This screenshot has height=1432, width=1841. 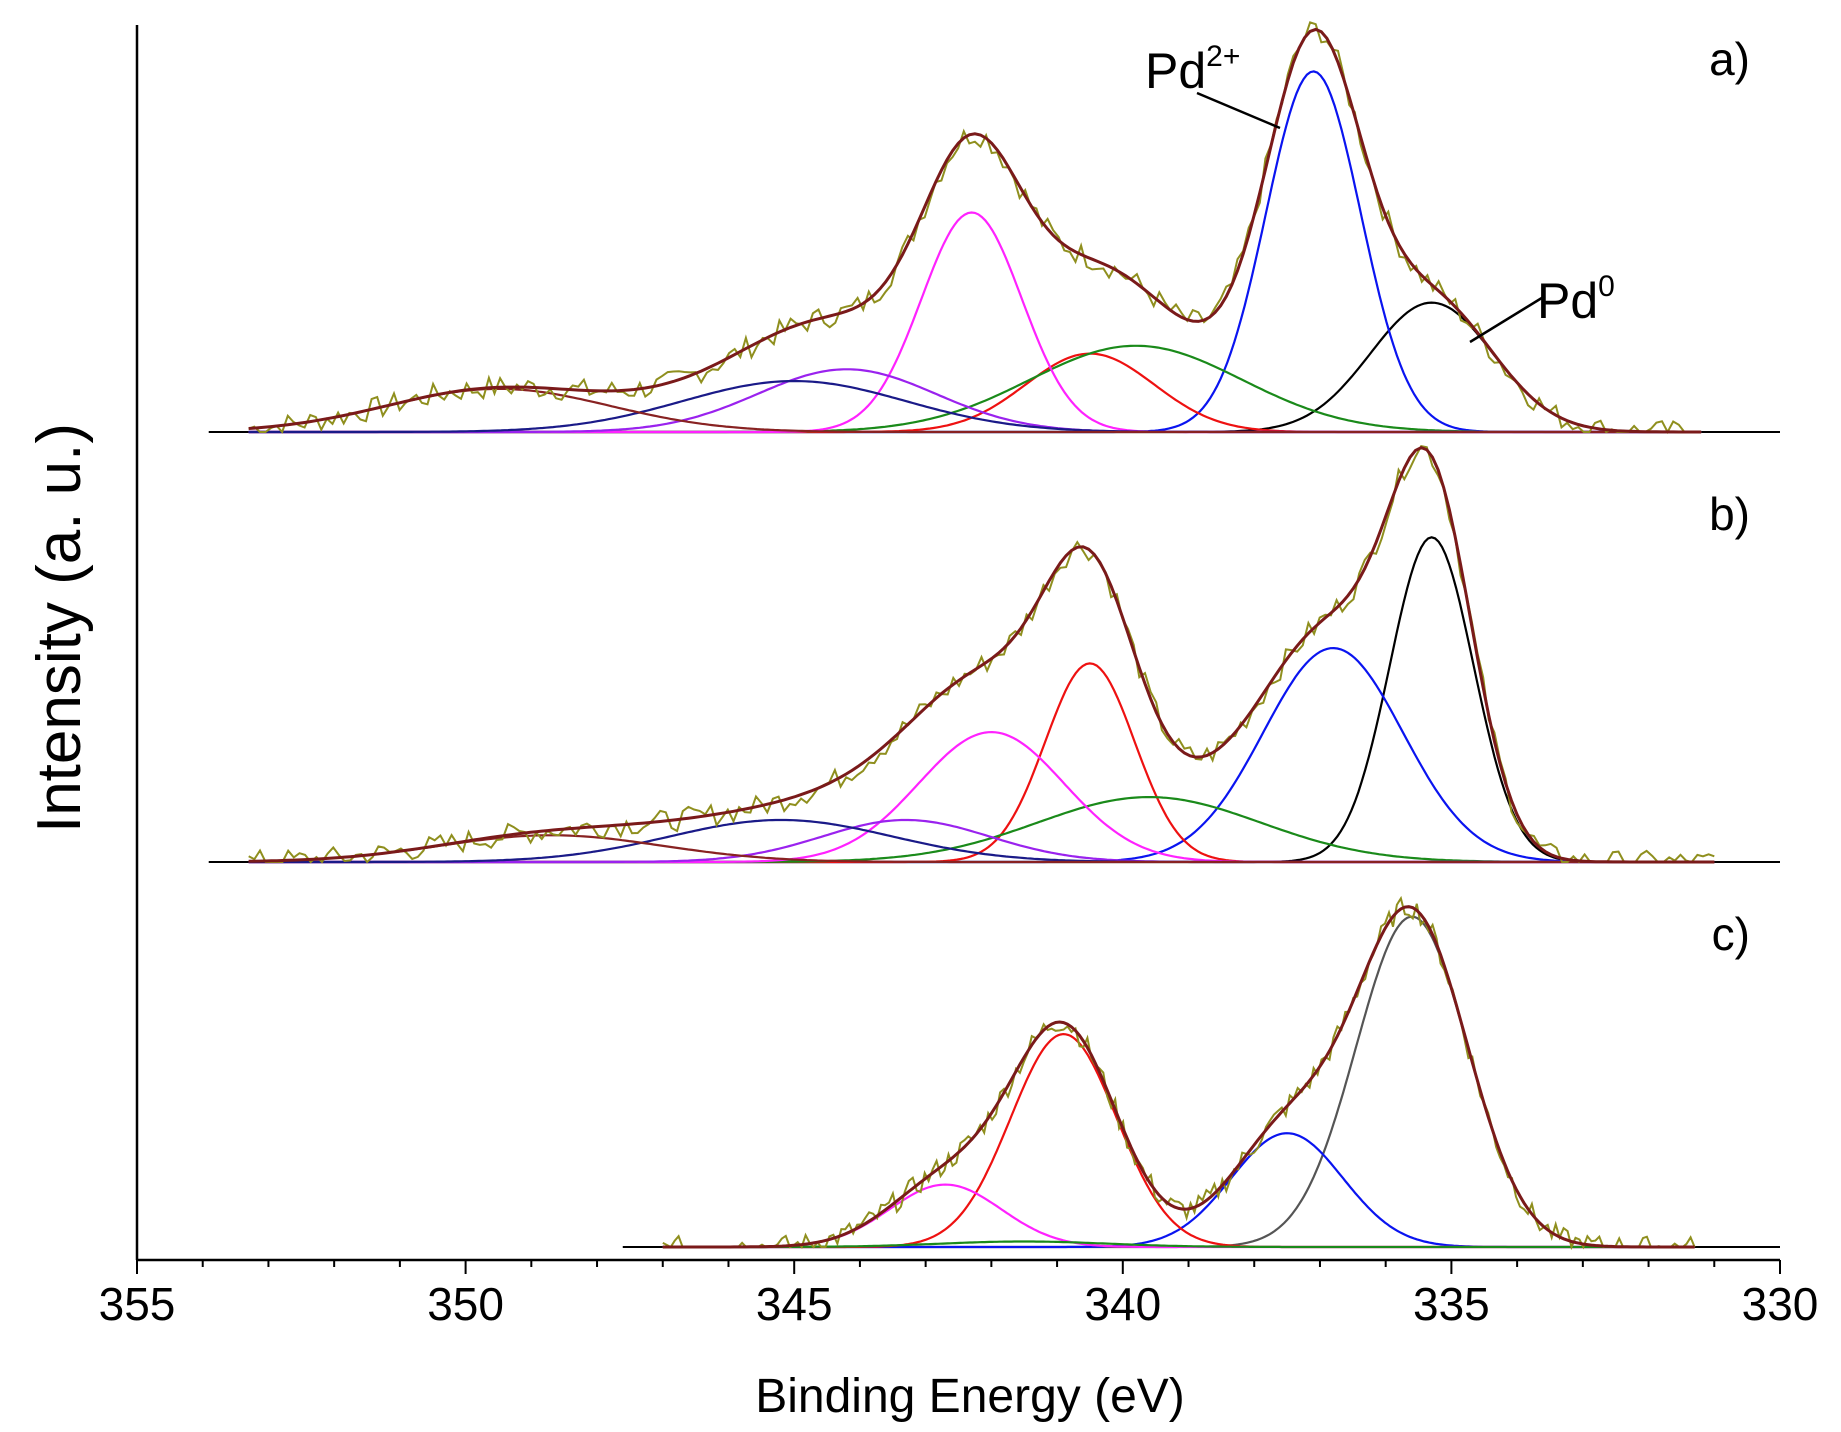 I want to click on y-axis-title: Intensity (a. u.), so click(x=59, y=628).